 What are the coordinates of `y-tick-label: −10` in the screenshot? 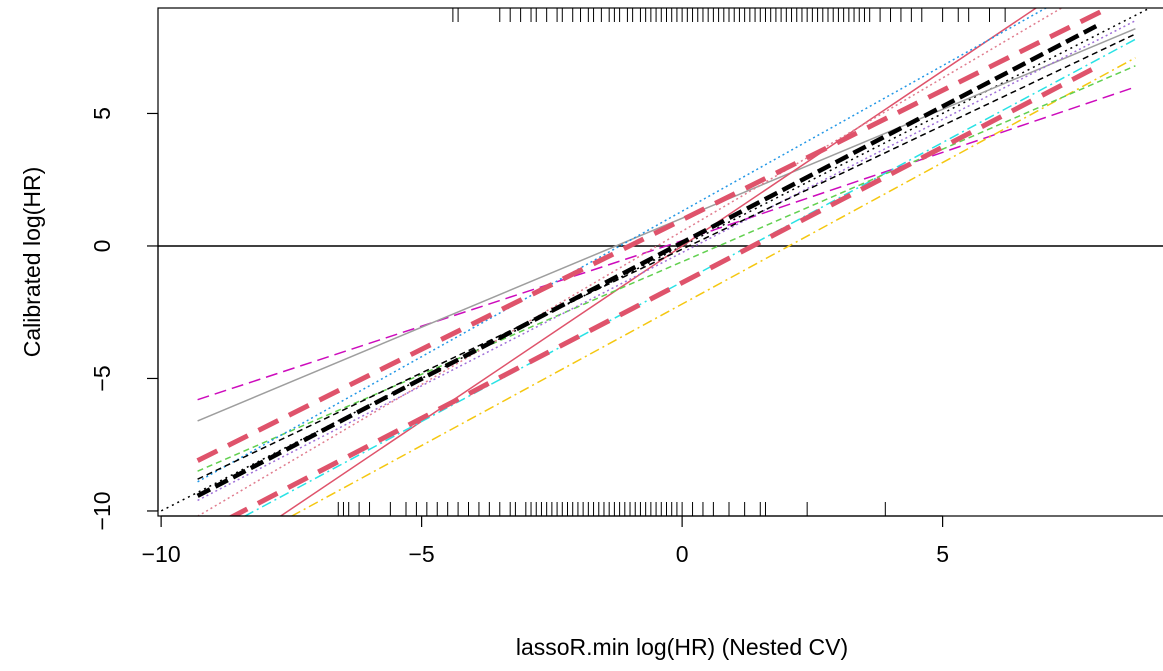 It's located at (102, 510).